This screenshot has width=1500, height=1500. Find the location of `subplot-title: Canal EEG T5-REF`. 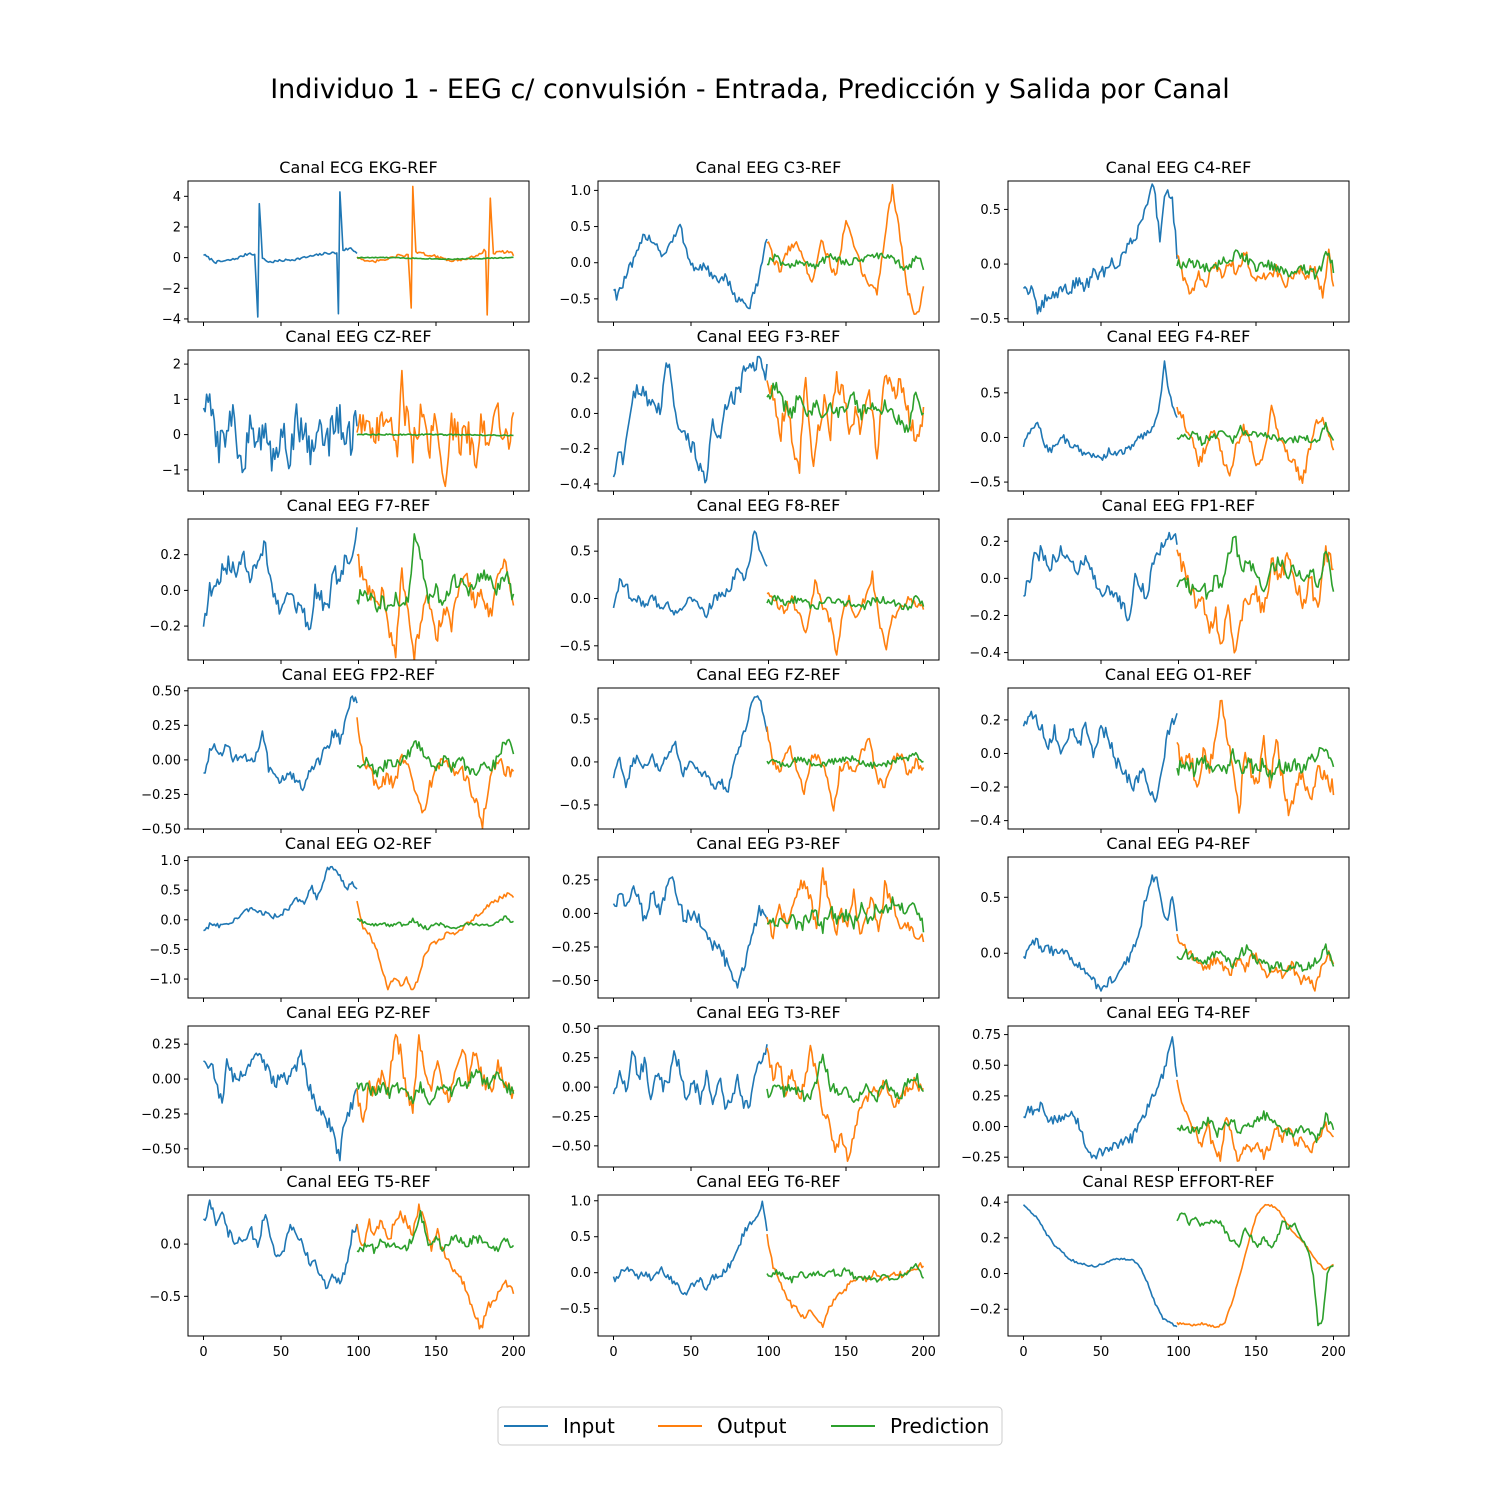

subplot-title: Canal EEG T5-REF is located at coordinates (358, 1181).